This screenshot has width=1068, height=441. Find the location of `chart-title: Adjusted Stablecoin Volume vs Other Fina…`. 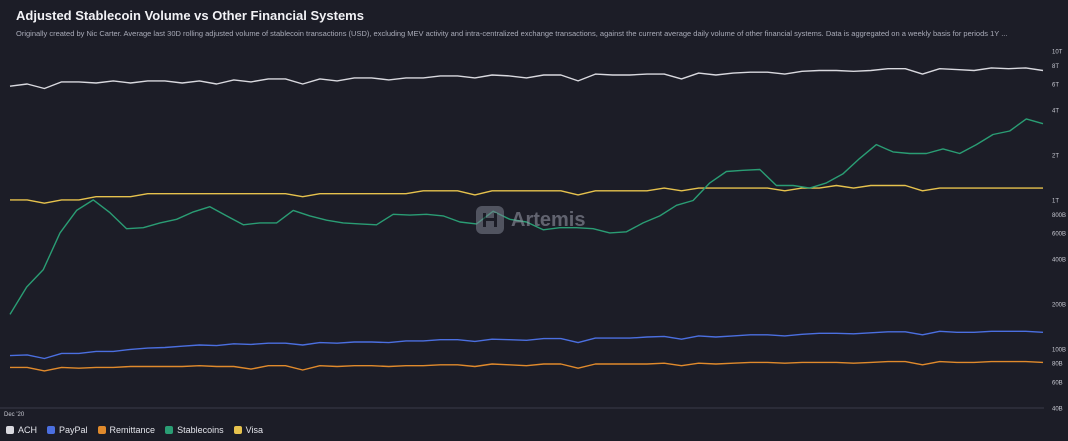

chart-title: Adjusted Stablecoin Volume vs Other Fina… is located at coordinates (190, 15).